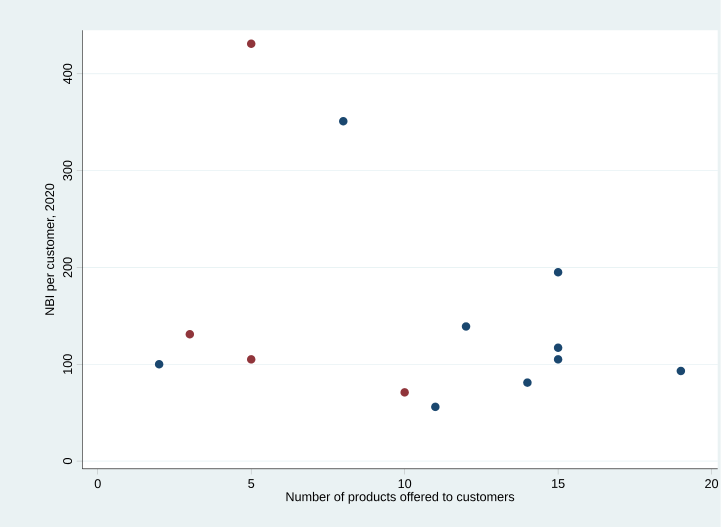 This screenshot has width=723, height=527. Describe the element at coordinates (405, 483) in the screenshot. I see `x-tick-label: 10` at that location.